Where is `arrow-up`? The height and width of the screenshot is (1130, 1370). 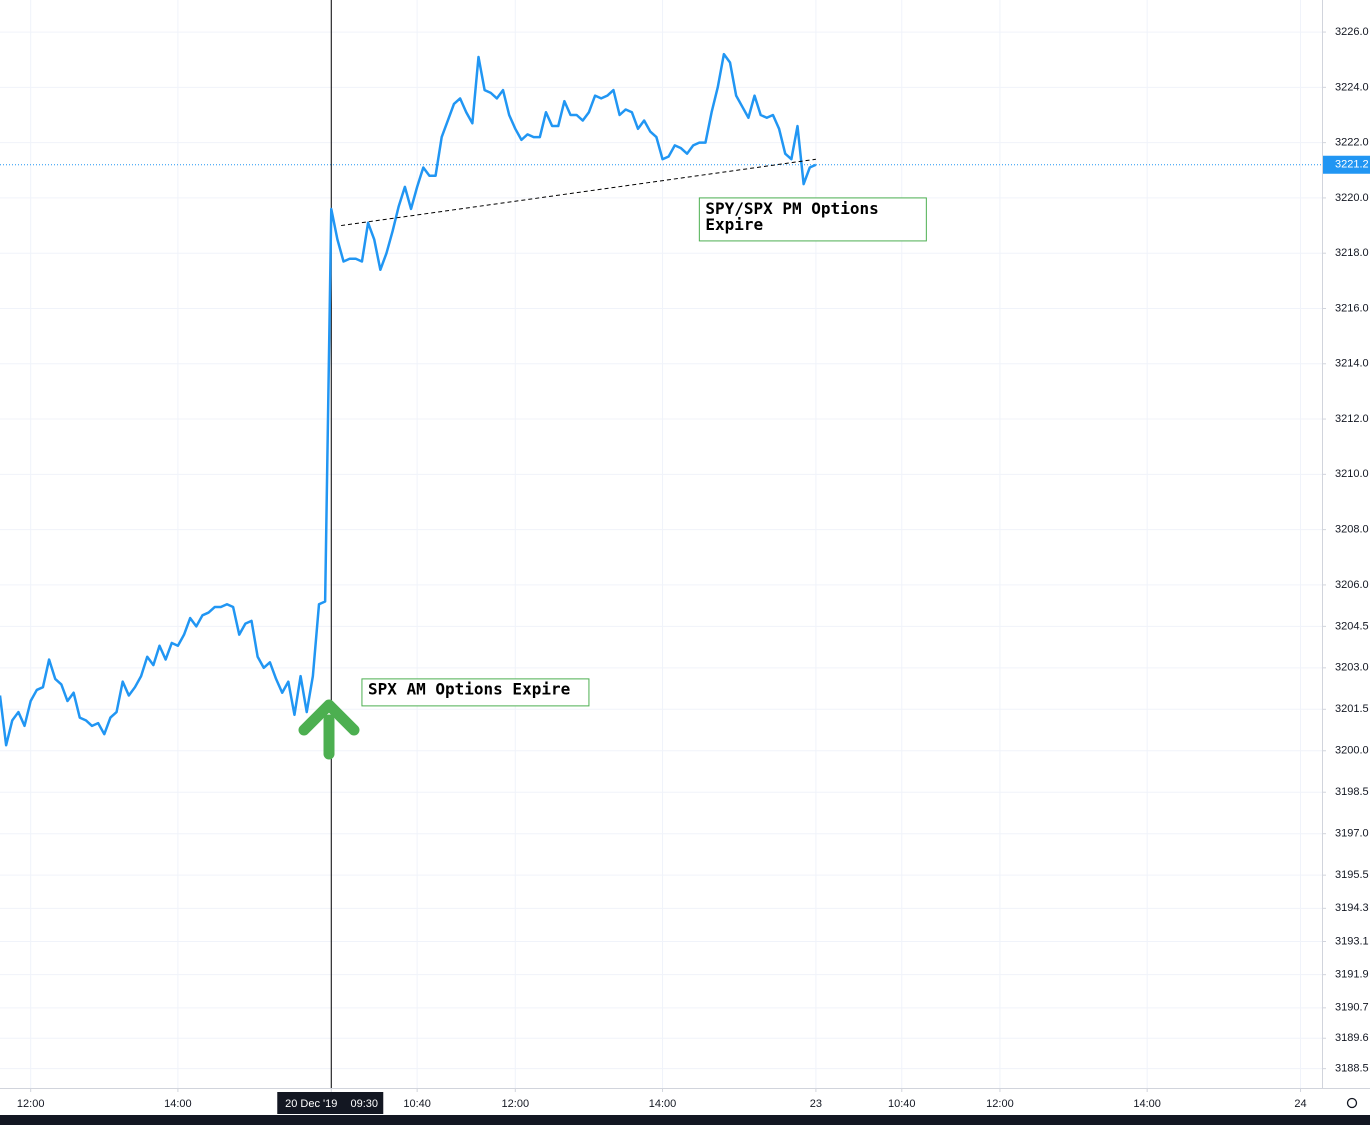
arrow-up is located at coordinates (329, 729).